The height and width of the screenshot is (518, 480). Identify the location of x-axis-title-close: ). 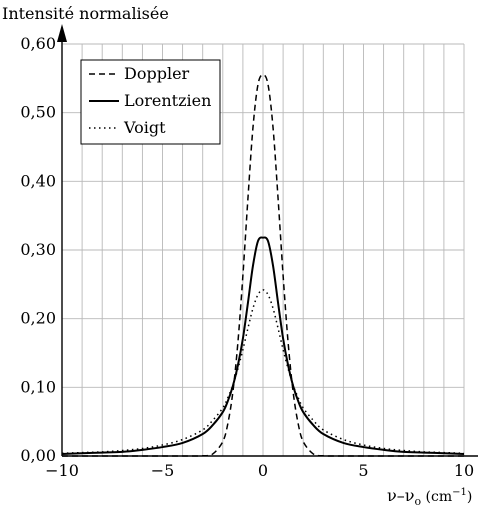
(469, 497).